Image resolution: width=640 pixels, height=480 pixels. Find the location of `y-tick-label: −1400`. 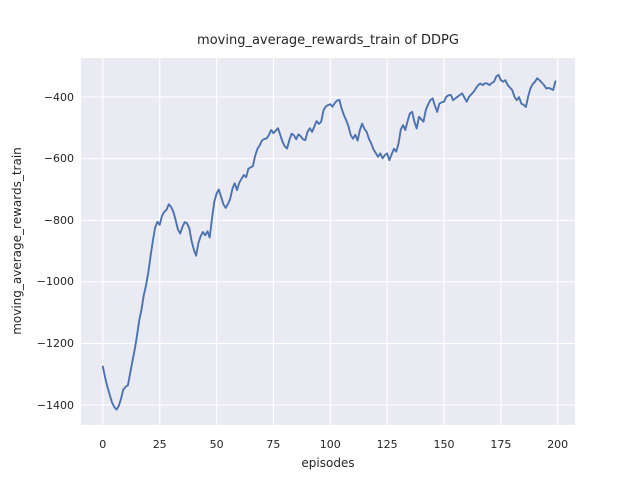

y-tick-label: −1400 is located at coordinates (55, 405).